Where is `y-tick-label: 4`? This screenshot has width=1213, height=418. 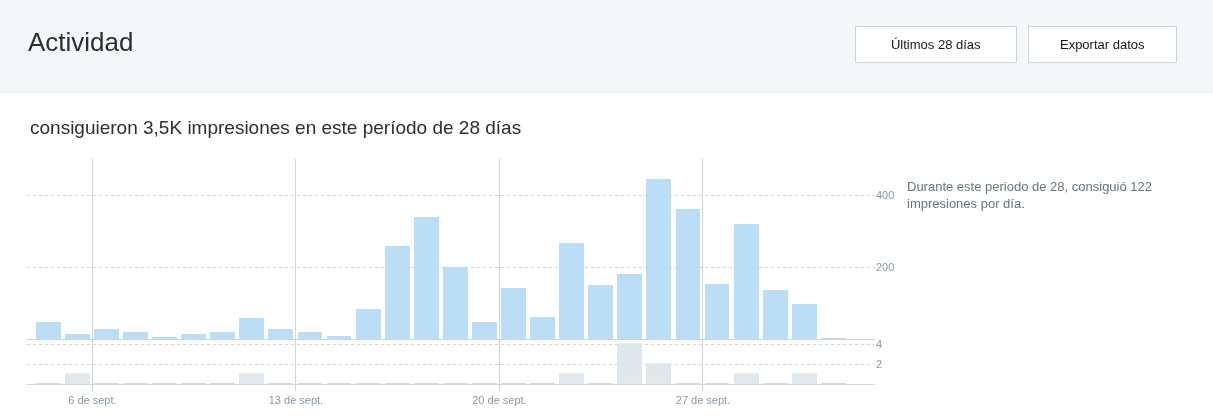
y-tick-label: 4 is located at coordinates (879, 344).